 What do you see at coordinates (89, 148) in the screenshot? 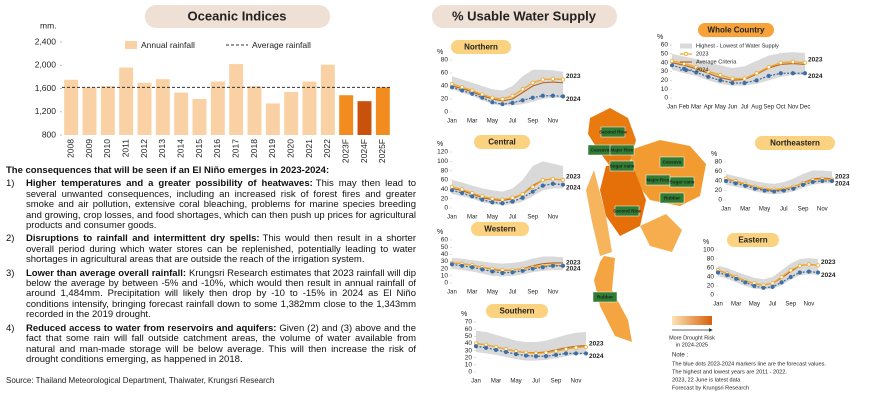
I see `x-tick-label: 2009` at bounding box center [89, 148].